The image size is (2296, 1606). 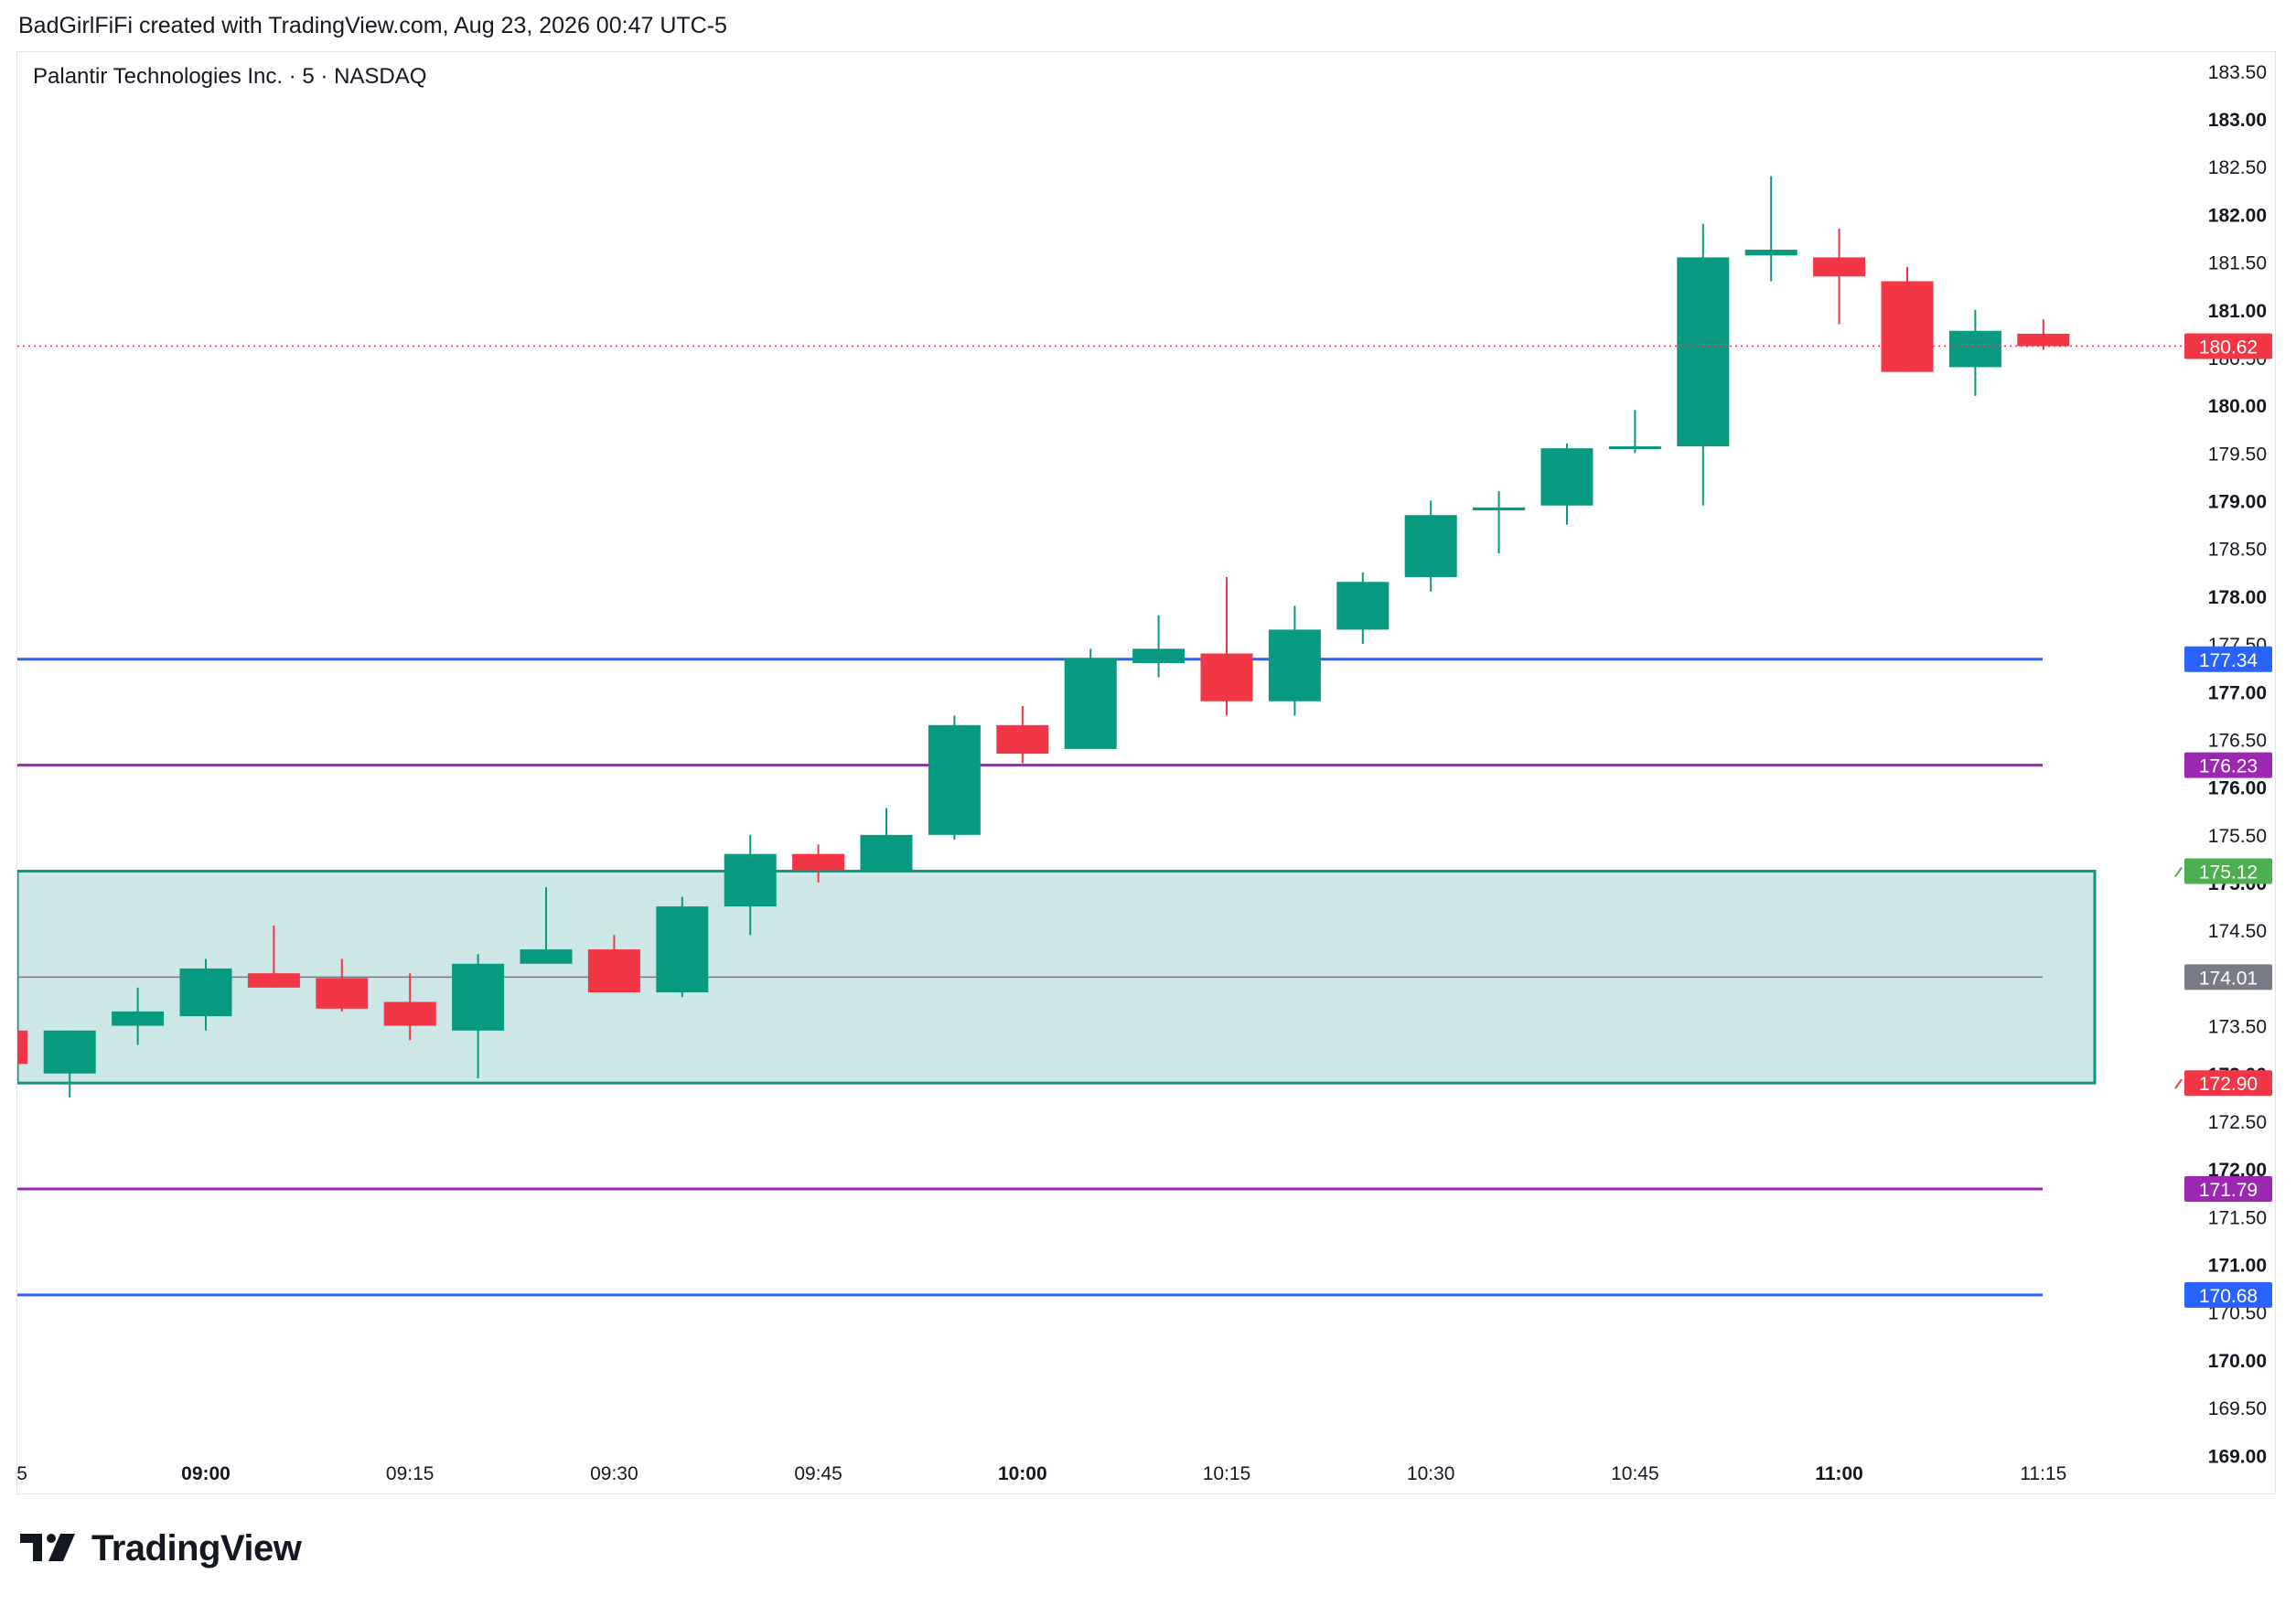 I want to click on y-tick-label: 169.50, so click(x=2237, y=1408).